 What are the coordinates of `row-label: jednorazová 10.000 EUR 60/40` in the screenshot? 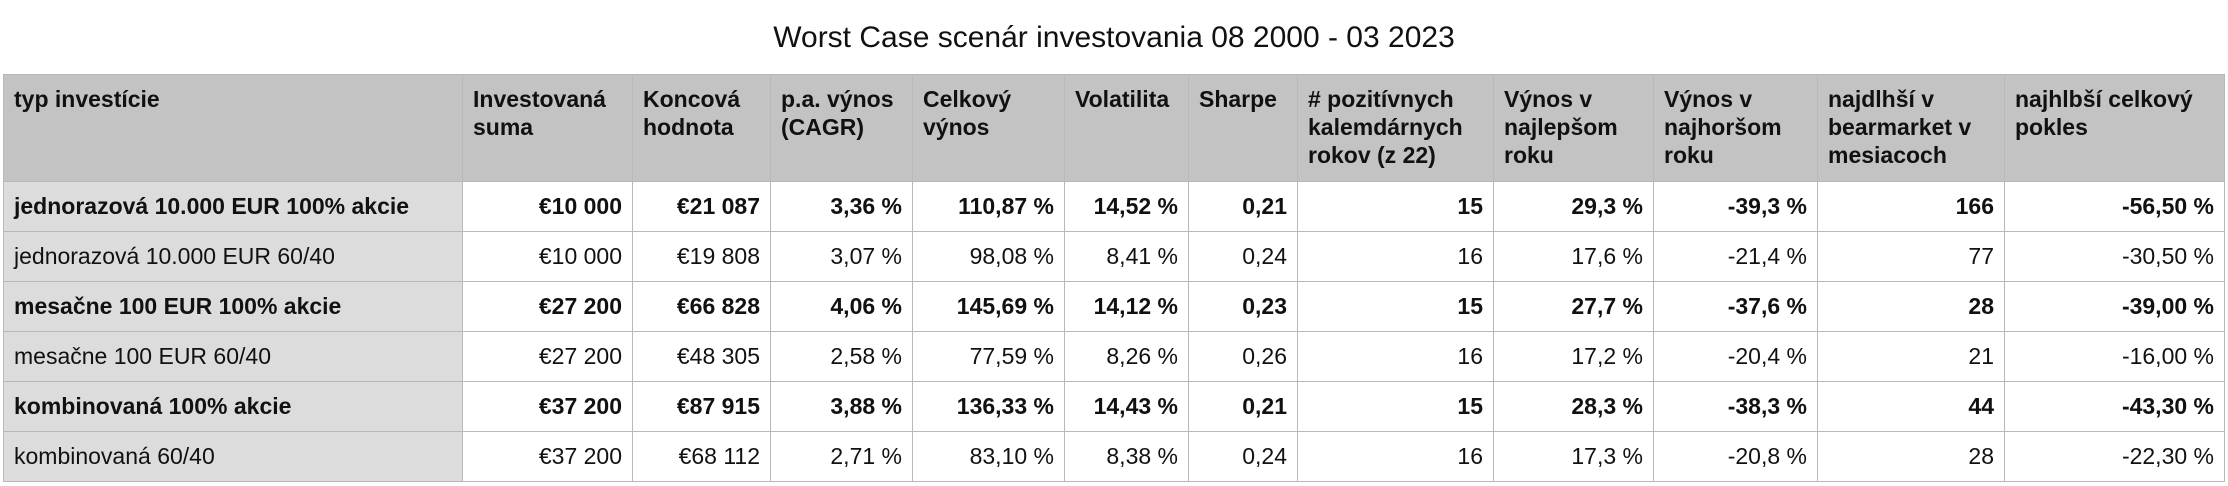 It's located at (233, 256).